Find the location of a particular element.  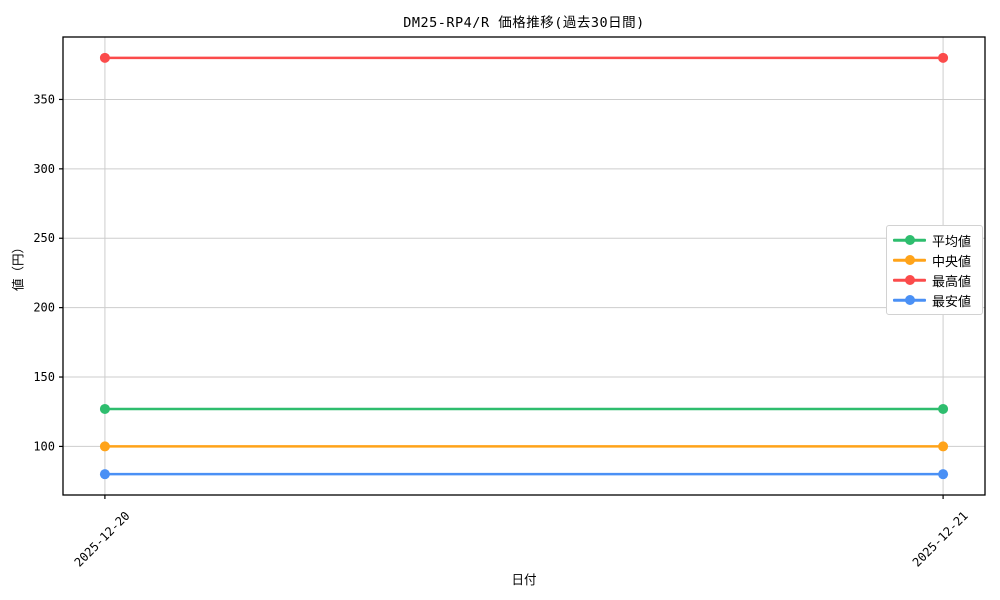

y-tick-label: 300 is located at coordinates (44, 169).